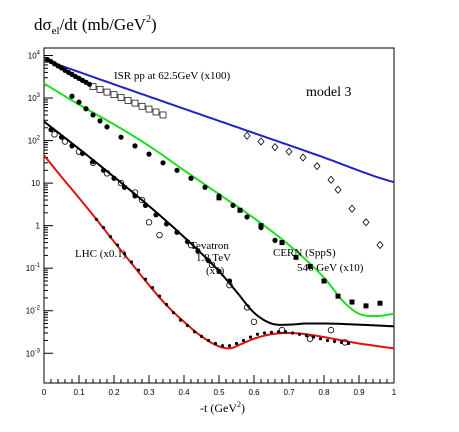  I want to click on x-axis-title: -t (GeV2), so click(222, 407).